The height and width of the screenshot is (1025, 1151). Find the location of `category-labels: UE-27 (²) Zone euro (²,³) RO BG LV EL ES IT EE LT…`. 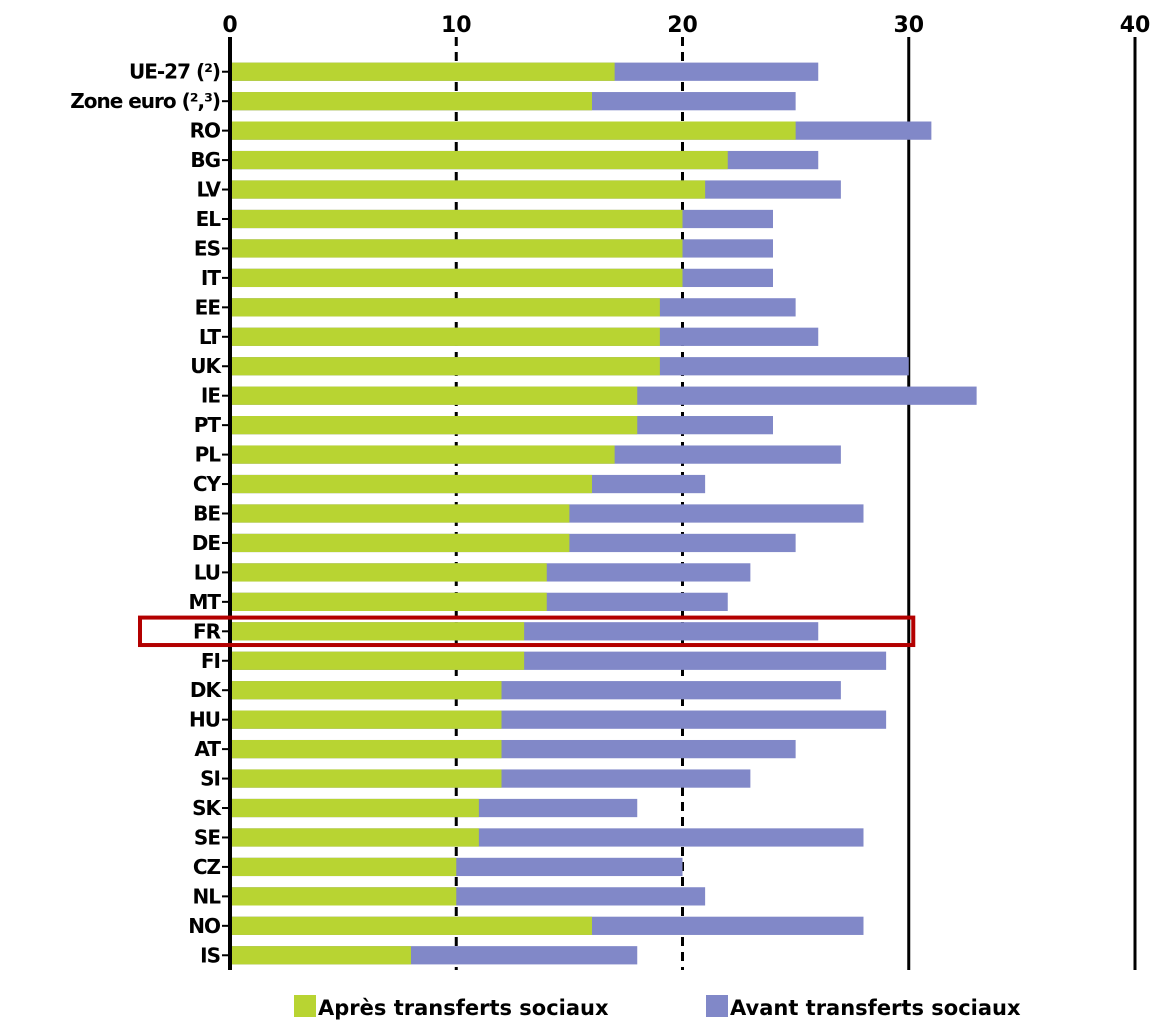

category-labels: UE-27 (²) Zone euro (²,³) RO BG LV EL ES IT EE LT… is located at coordinates (146, 514).